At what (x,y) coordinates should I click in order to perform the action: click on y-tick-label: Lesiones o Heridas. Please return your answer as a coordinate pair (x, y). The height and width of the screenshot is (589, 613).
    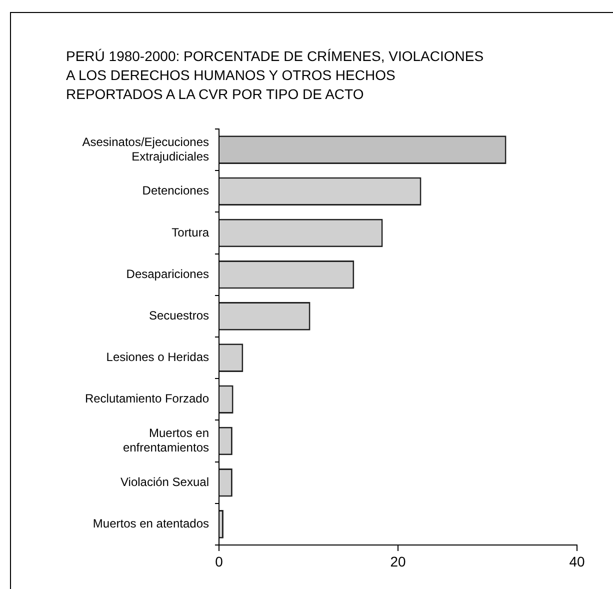
    Looking at the image, I should click on (157, 357).